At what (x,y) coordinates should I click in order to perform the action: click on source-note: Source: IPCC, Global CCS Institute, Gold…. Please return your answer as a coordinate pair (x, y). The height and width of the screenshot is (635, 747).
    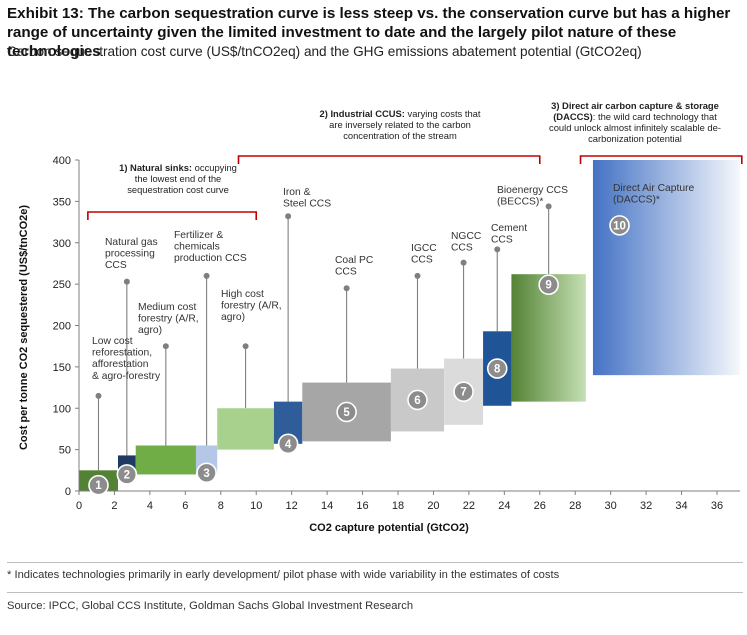
    Looking at the image, I should click on (210, 606).